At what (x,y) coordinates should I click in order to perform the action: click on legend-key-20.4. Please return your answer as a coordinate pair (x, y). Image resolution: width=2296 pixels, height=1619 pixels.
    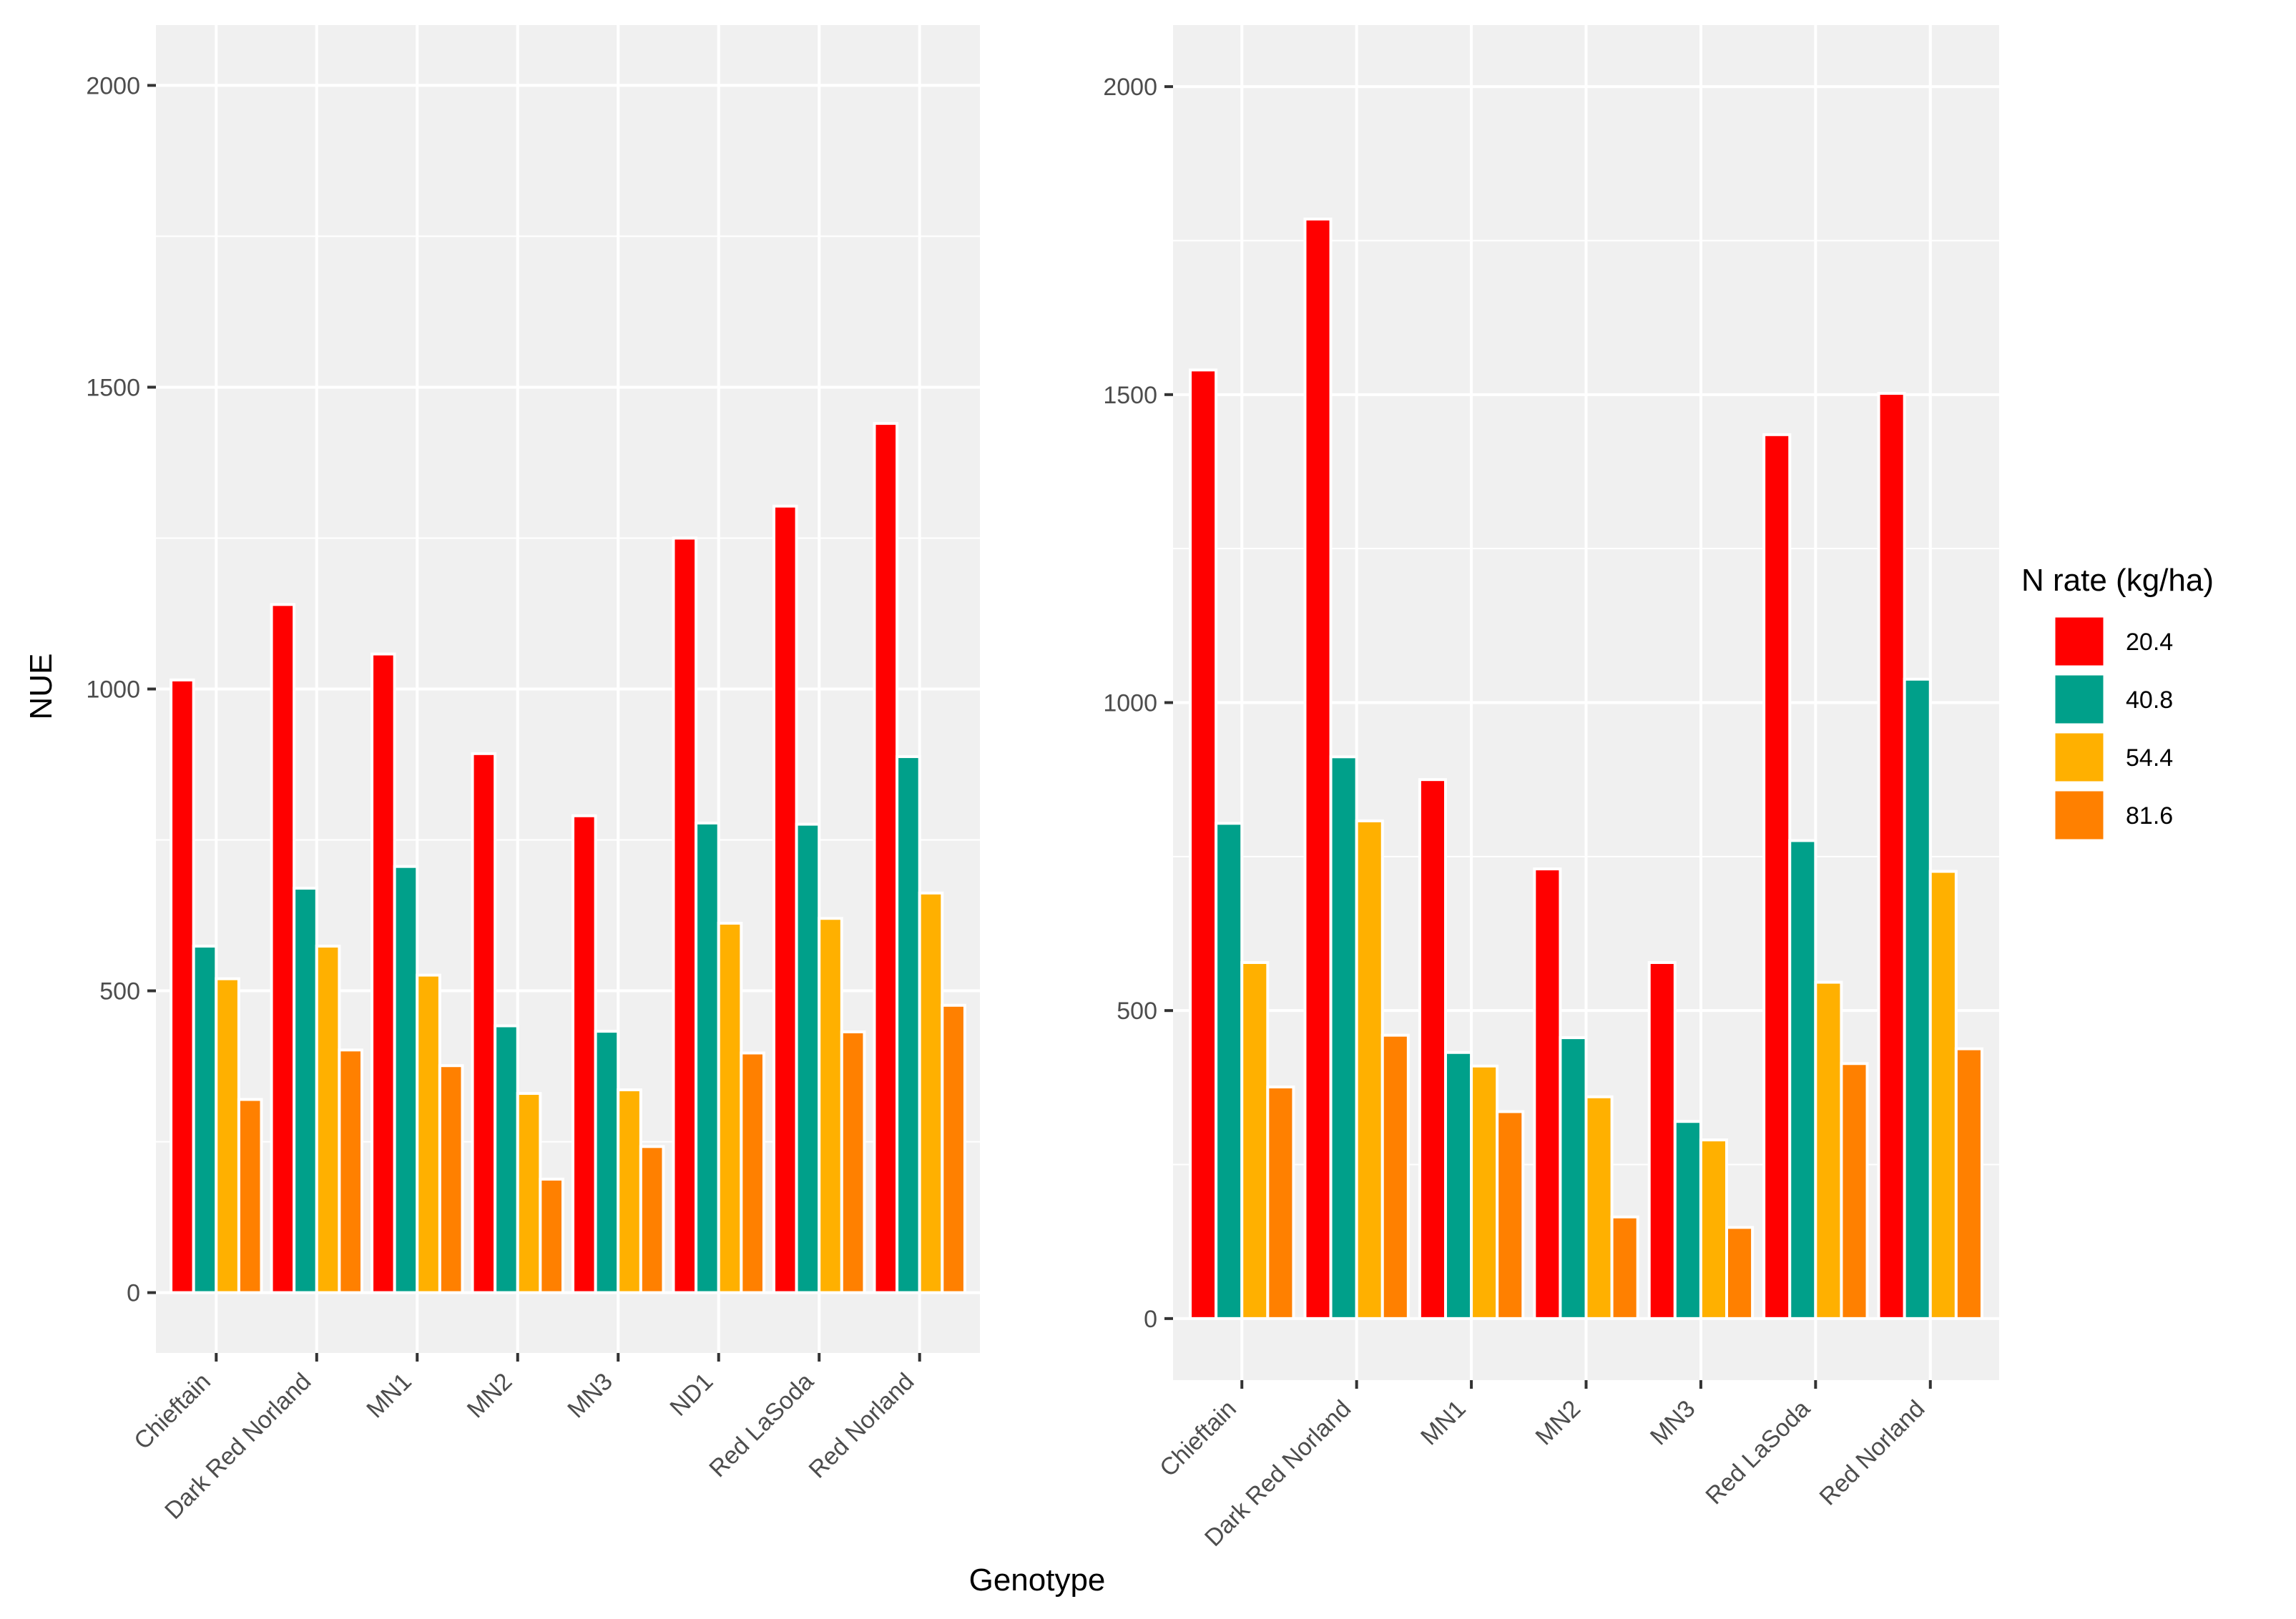
    Looking at the image, I should click on (2079, 641).